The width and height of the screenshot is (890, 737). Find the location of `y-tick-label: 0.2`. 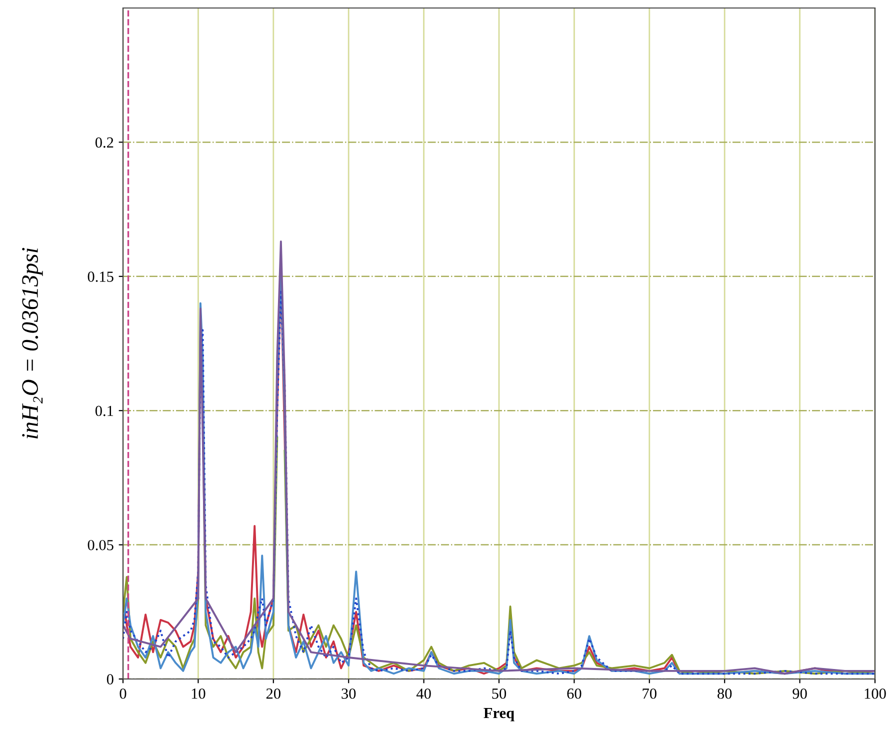

y-tick-label: 0.2 is located at coordinates (104, 142).